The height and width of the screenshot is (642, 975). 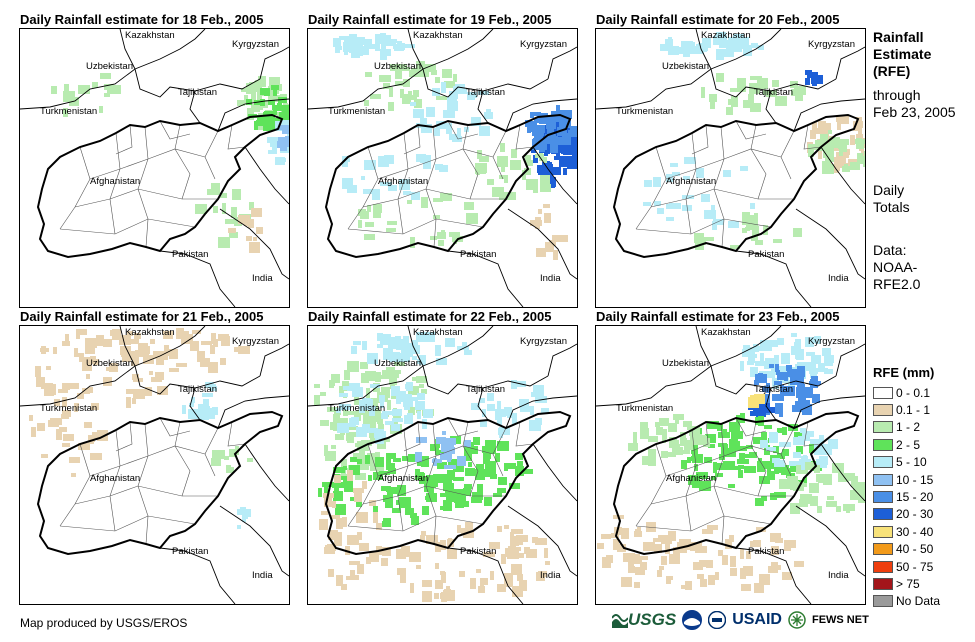 I want to click on legend-label: 0 - 0.1, so click(x=913, y=392).